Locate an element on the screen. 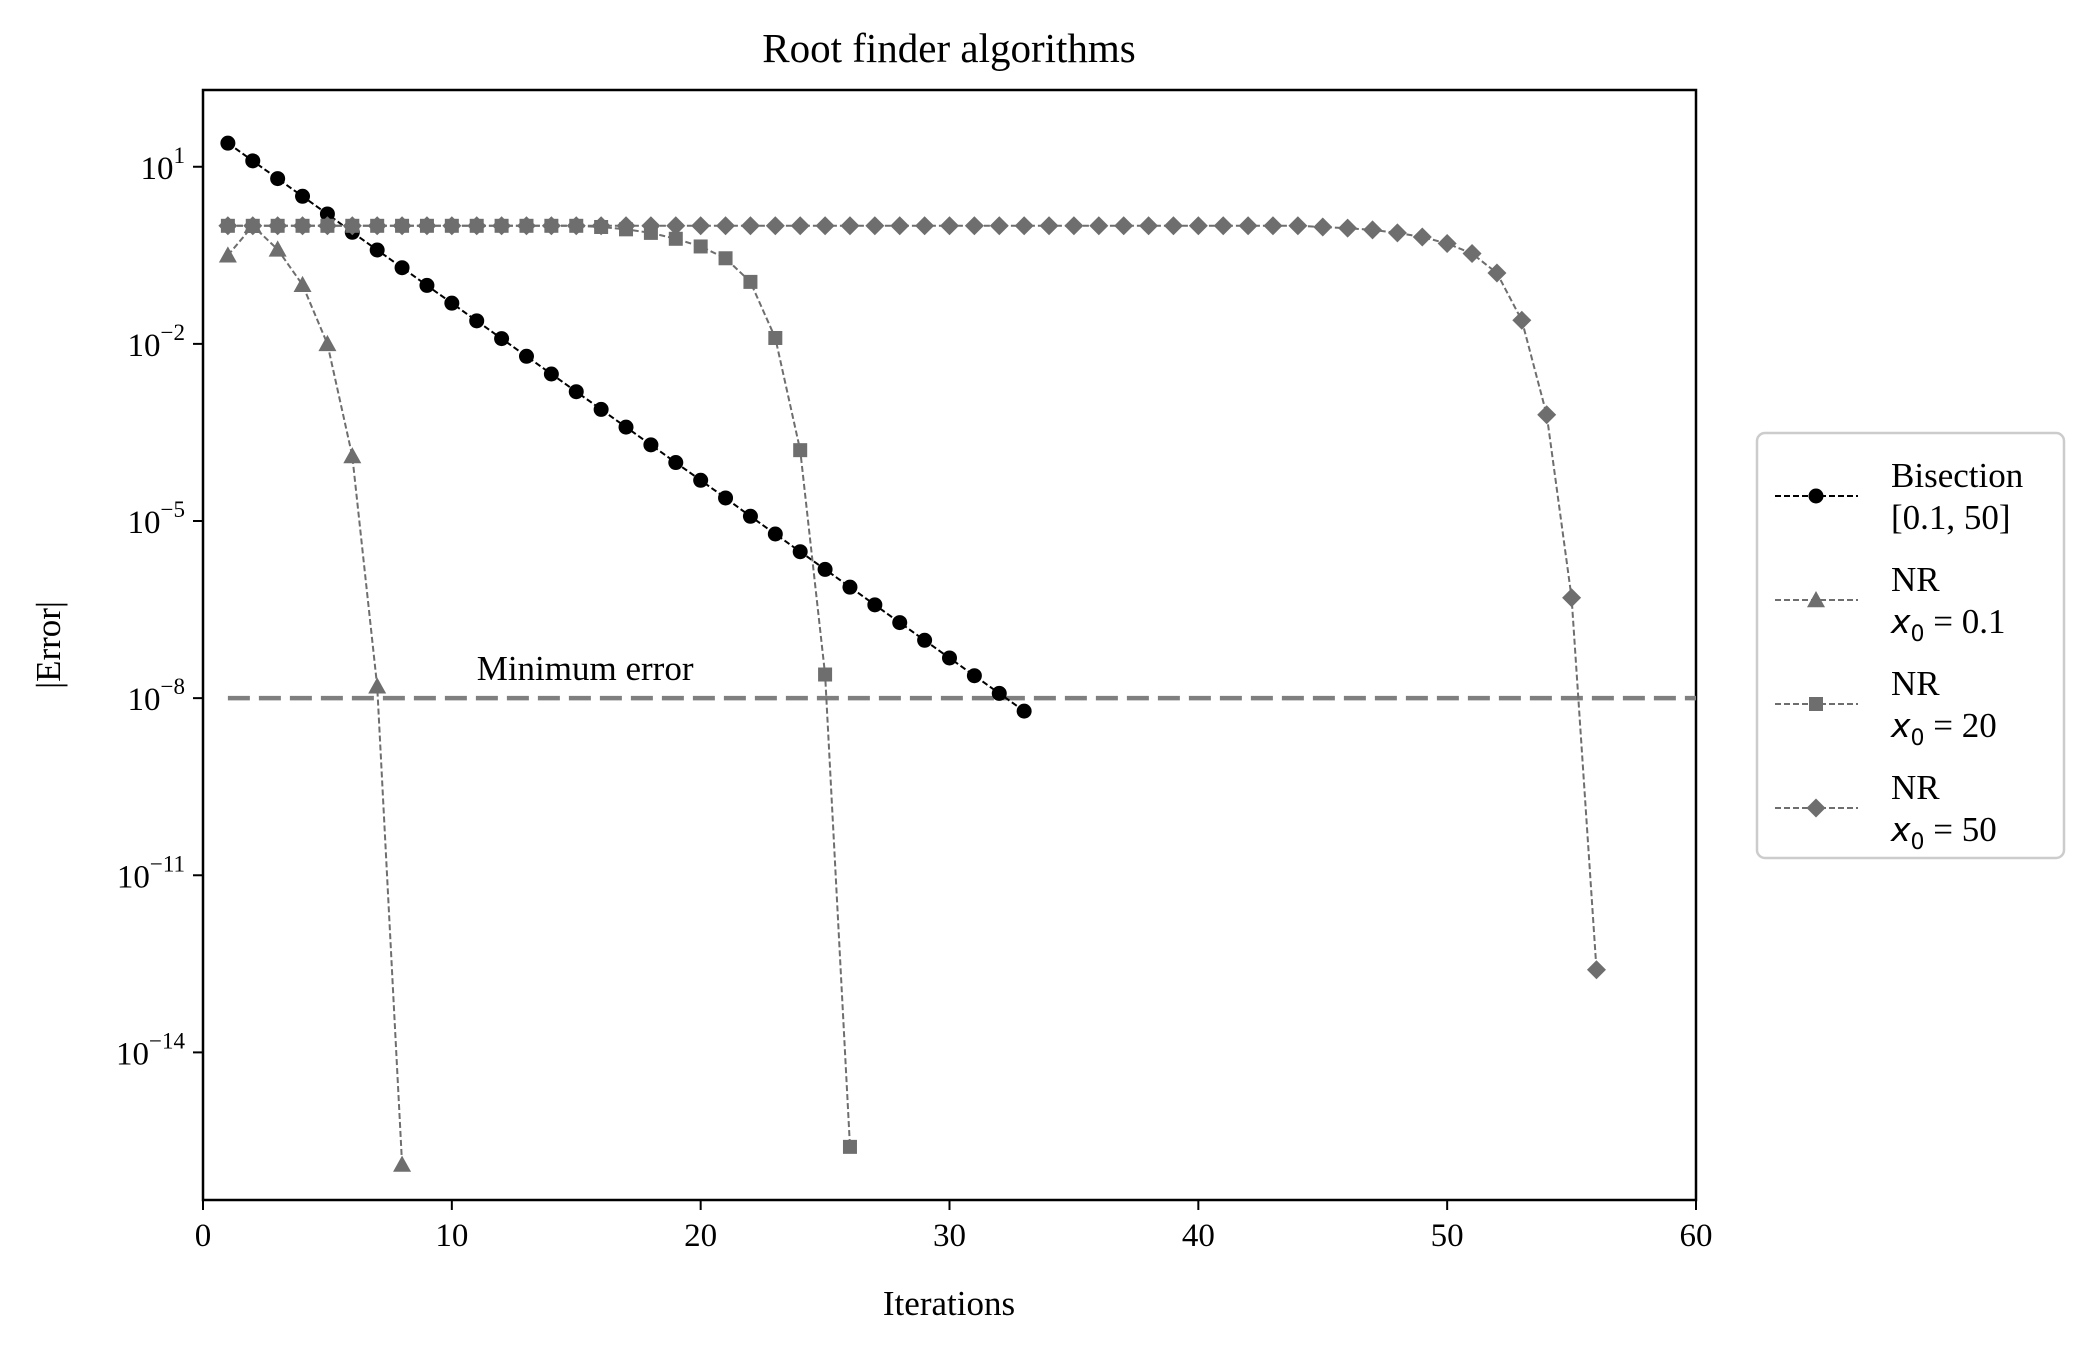  x-tick-label: 10 is located at coordinates (451, 1236).